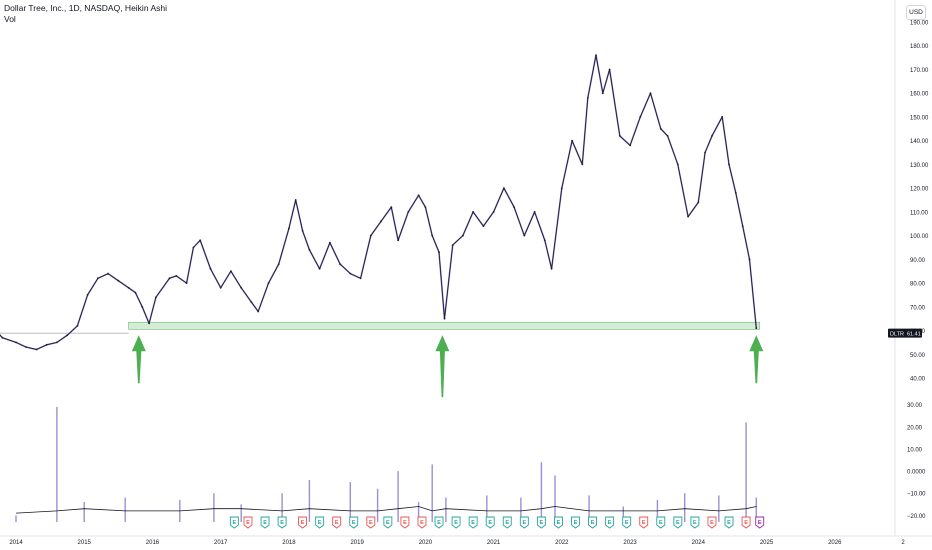 Image resolution: width=932 pixels, height=550 pixels. I want to click on time-axis-label: 2018, so click(289, 543).